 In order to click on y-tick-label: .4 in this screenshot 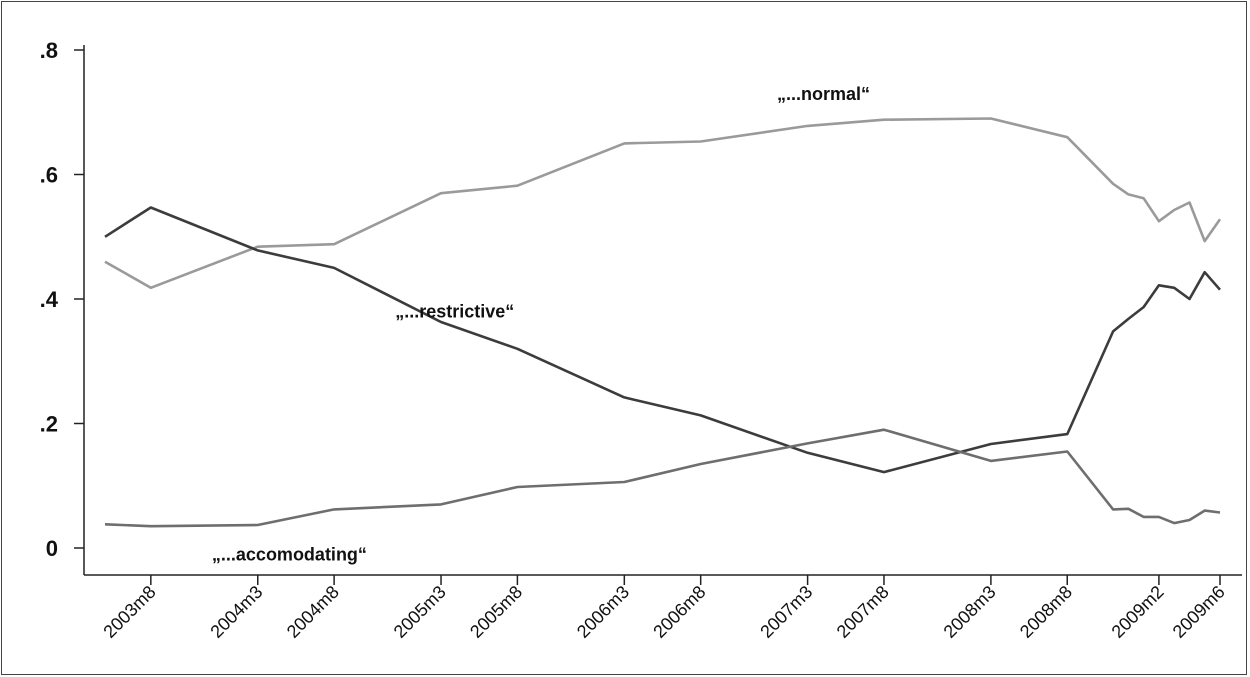, I will do `click(49, 299)`.